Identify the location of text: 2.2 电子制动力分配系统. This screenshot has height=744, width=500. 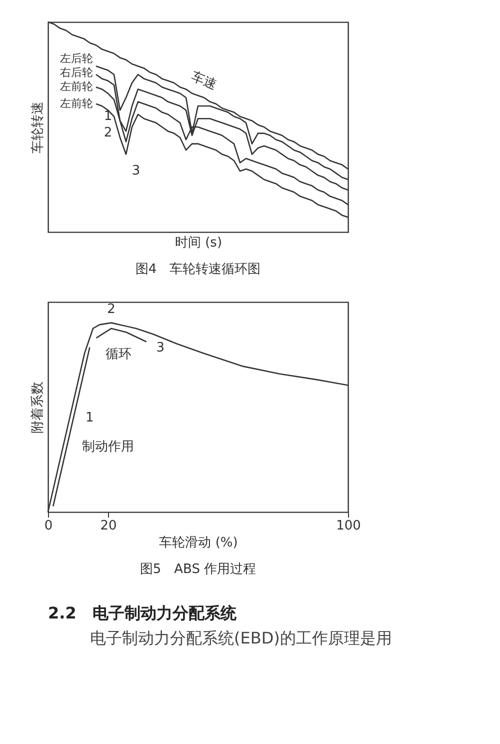
(143, 613).